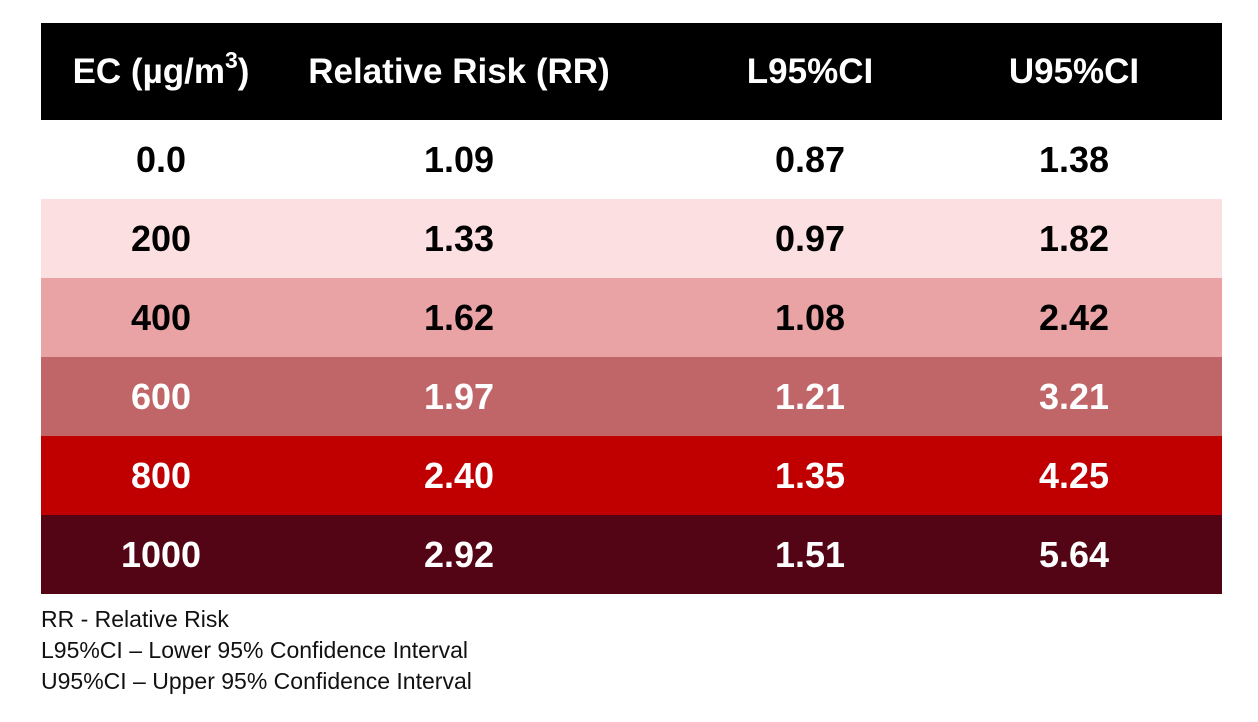 This screenshot has width=1258, height=722. Describe the element at coordinates (1074, 475) in the screenshot. I see `cell-u95: 4.25` at that location.